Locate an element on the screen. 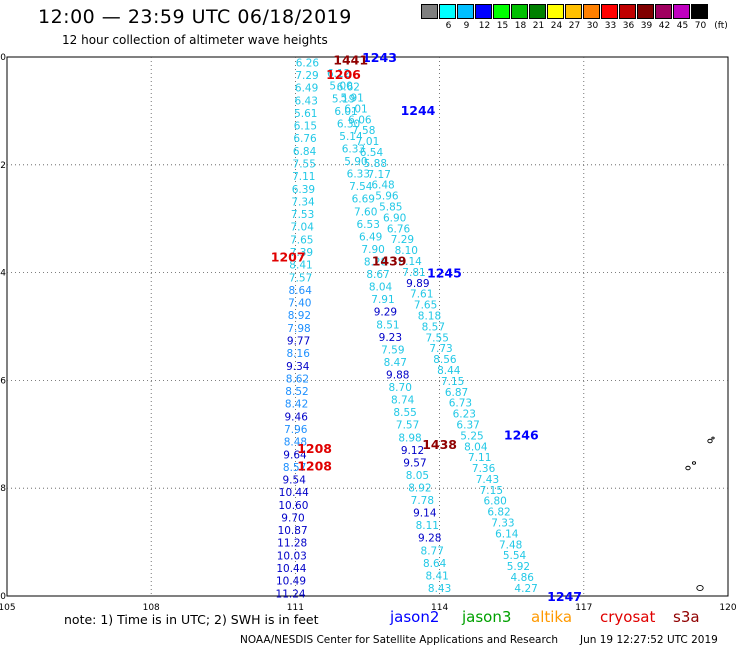 The width and height of the screenshot is (740, 650). wave-height-value: 6.87 is located at coordinates (456, 393).